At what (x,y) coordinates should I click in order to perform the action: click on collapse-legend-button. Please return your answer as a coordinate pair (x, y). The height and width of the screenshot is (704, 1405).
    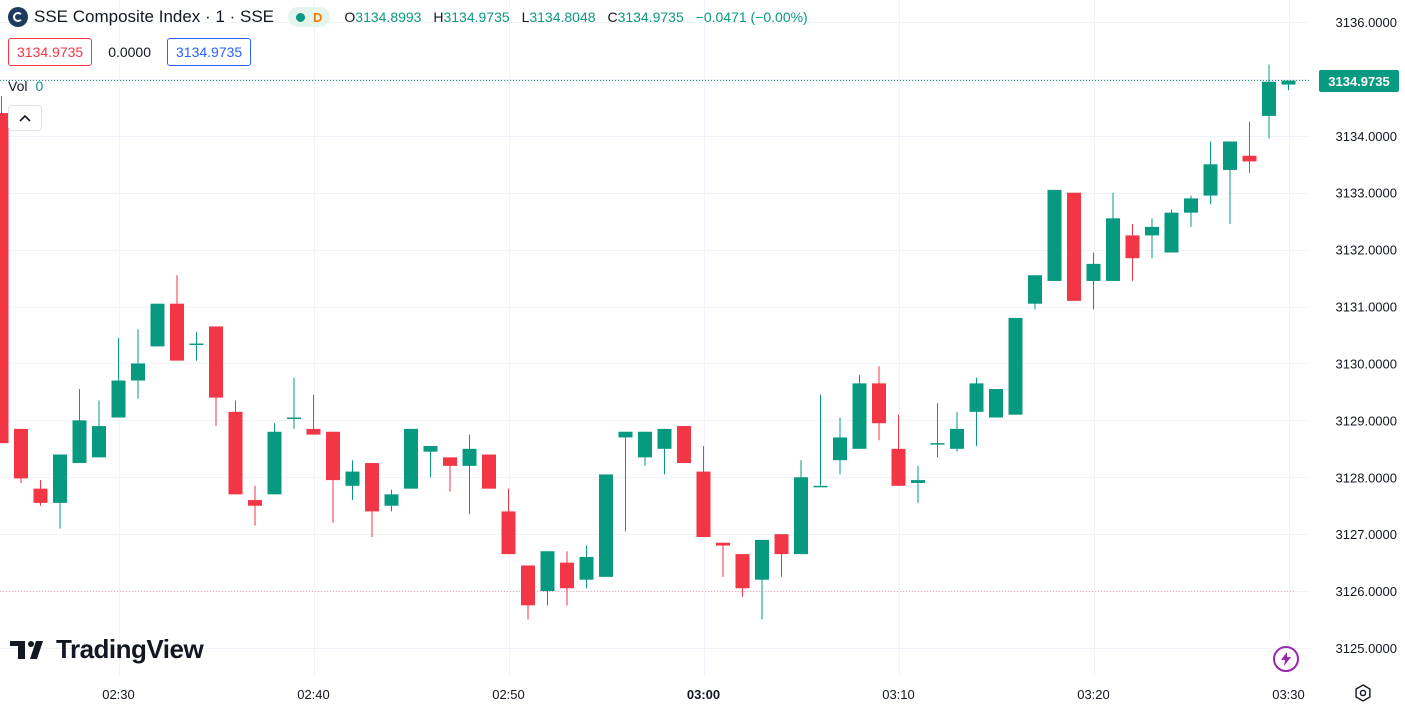
    Looking at the image, I should click on (25, 118).